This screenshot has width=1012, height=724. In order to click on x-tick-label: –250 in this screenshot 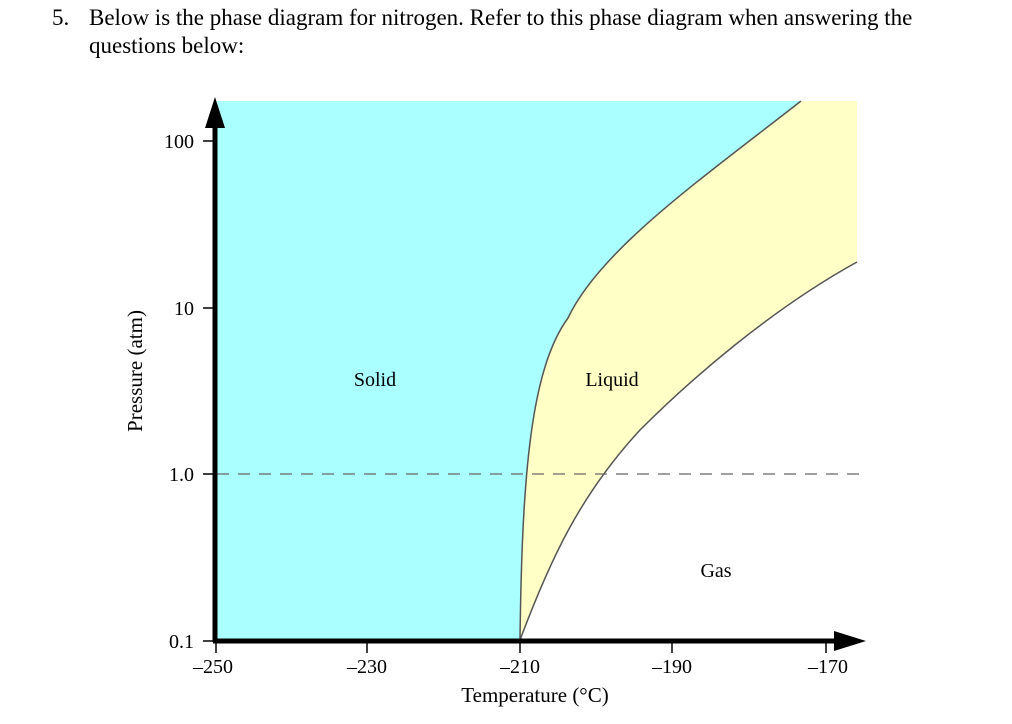, I will do `click(212, 667)`.